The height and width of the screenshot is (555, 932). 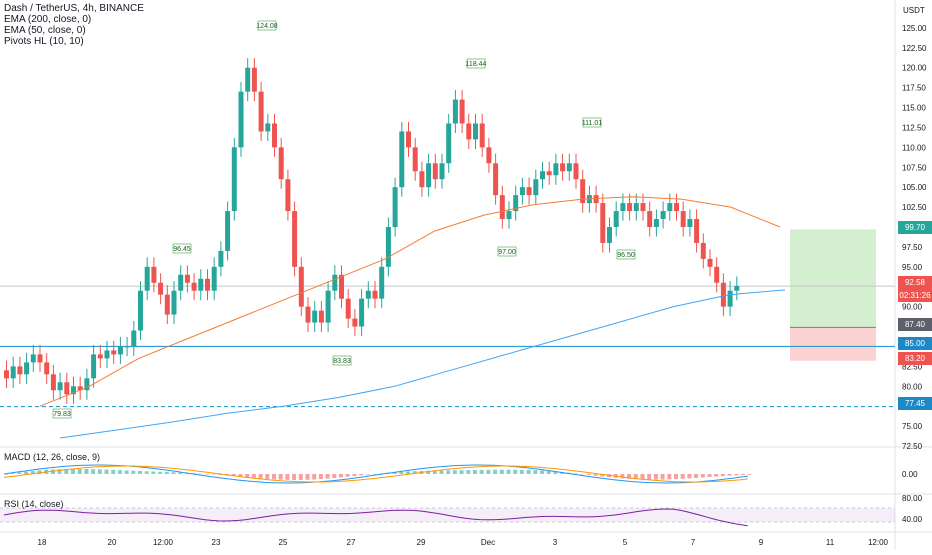 I want to click on time-tick-label: 9, so click(x=761, y=542).